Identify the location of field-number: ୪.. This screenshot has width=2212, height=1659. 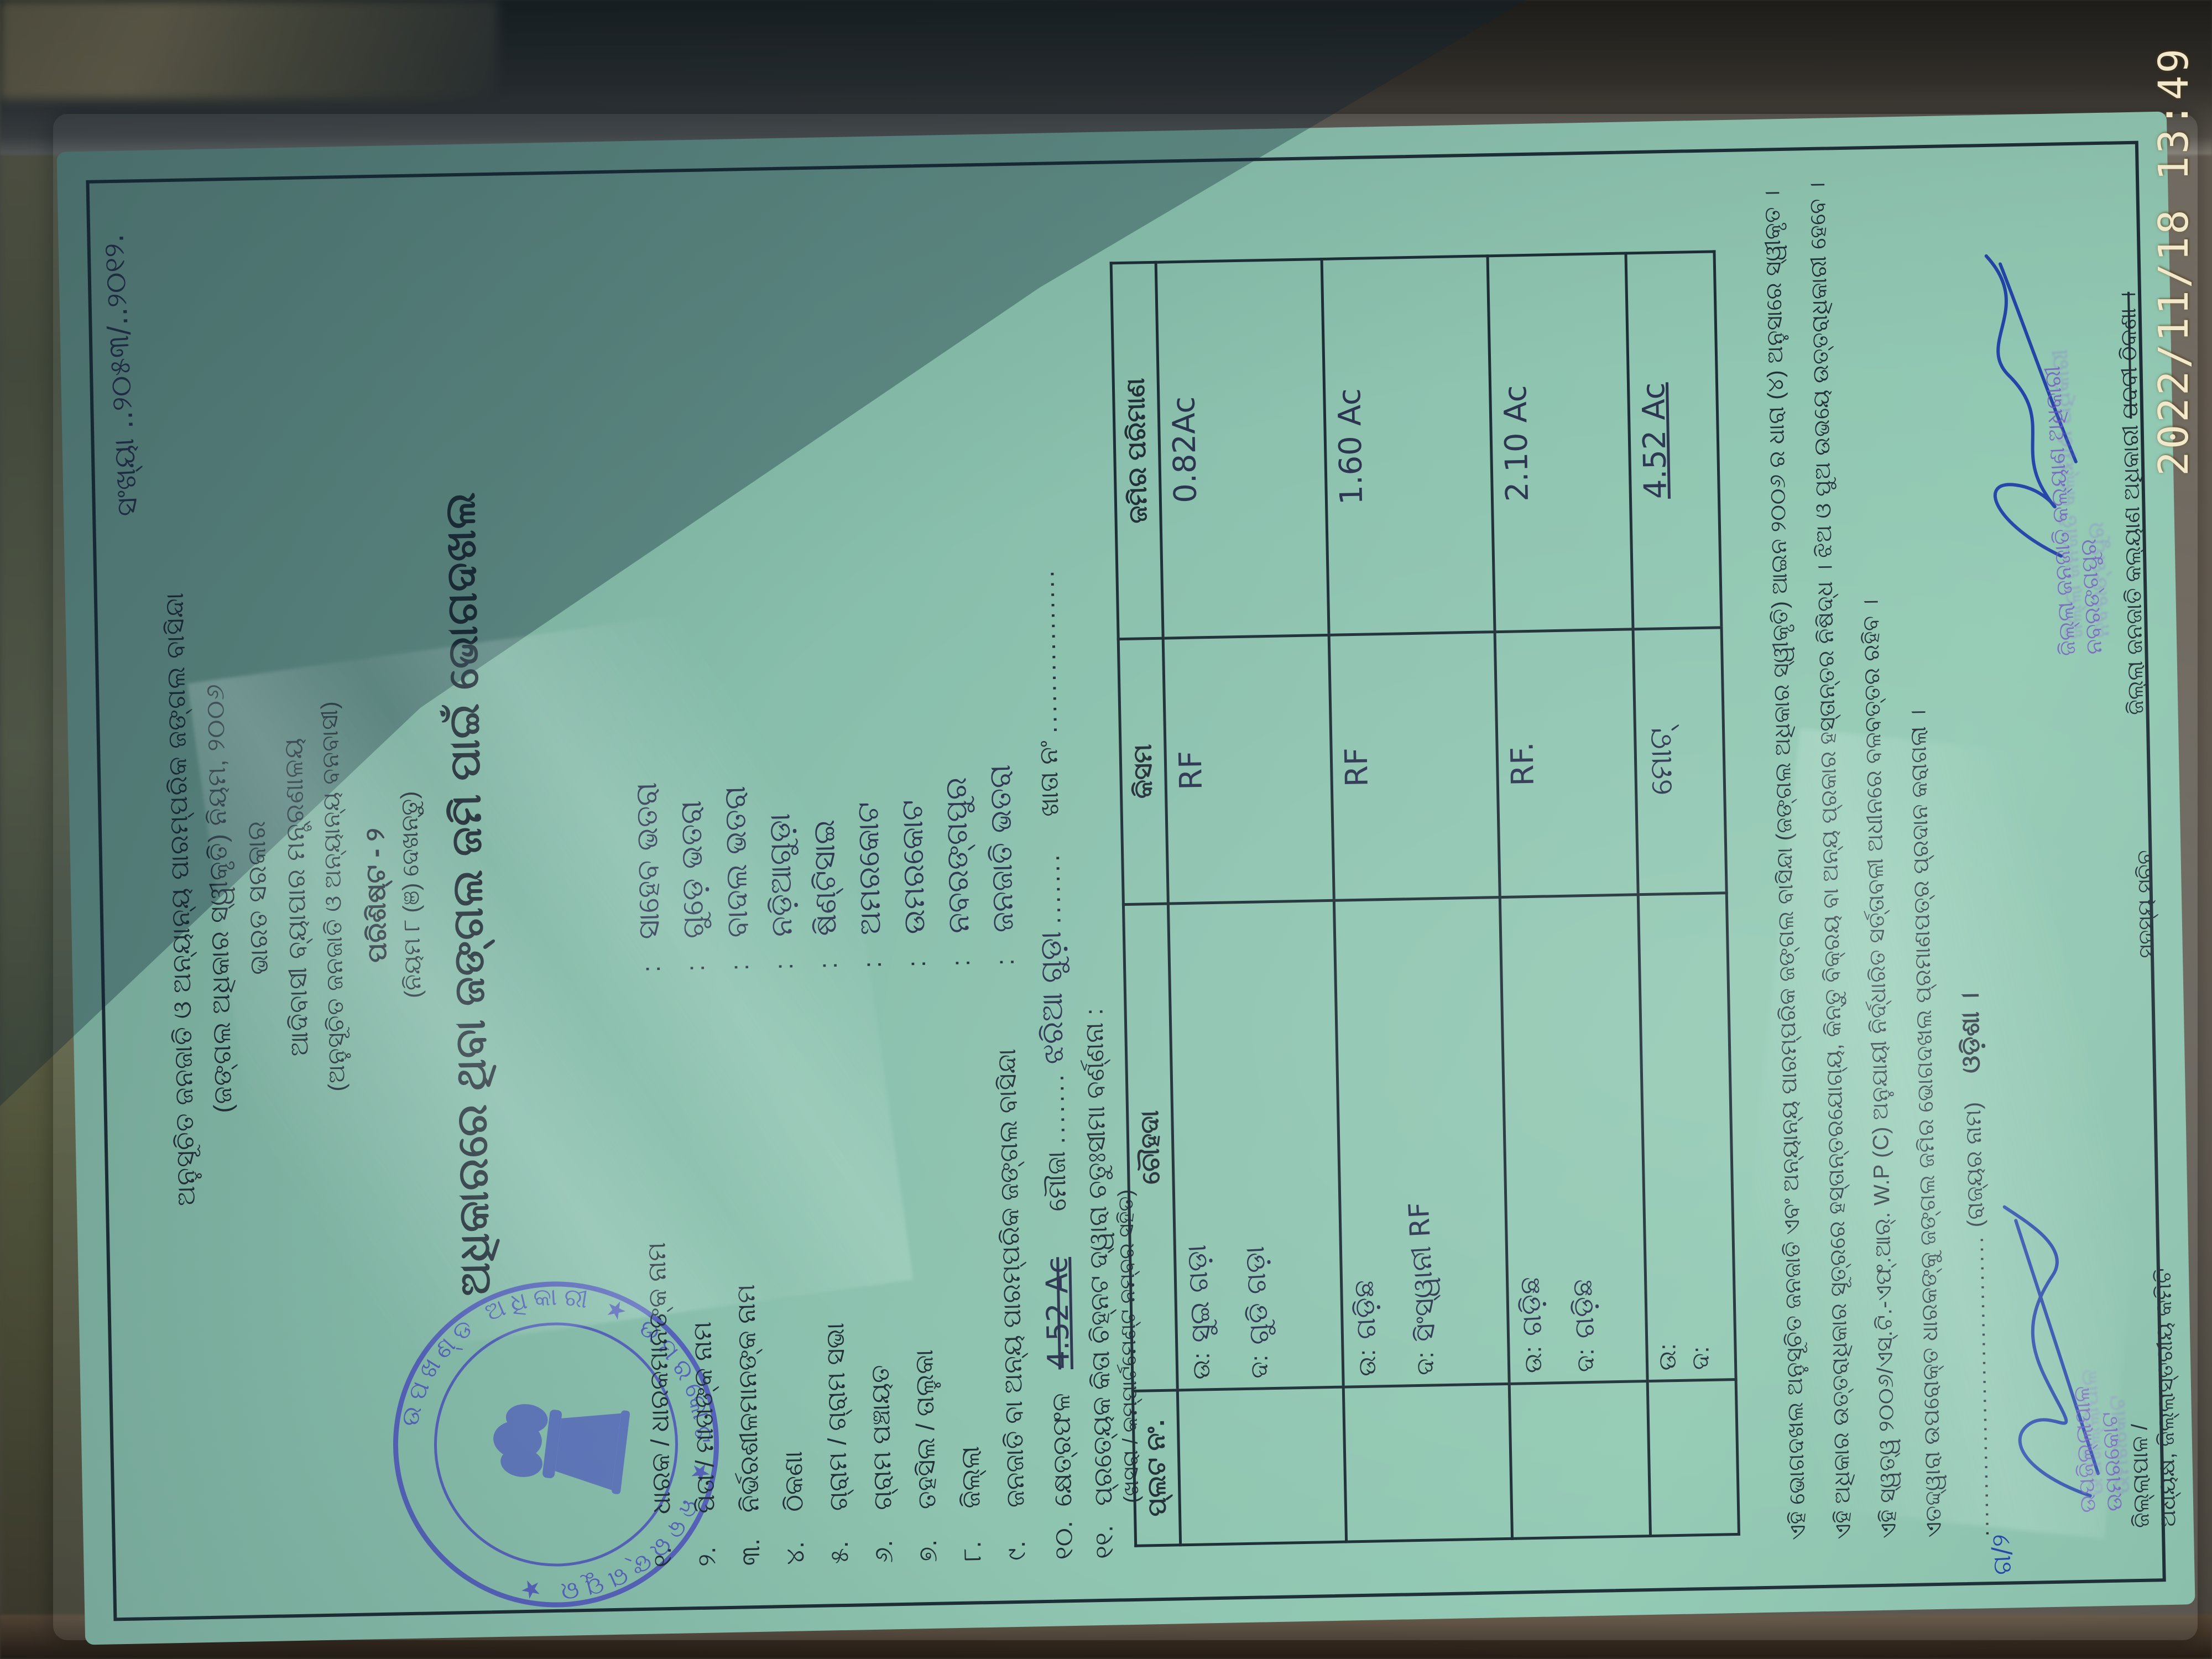
(795, 1554).